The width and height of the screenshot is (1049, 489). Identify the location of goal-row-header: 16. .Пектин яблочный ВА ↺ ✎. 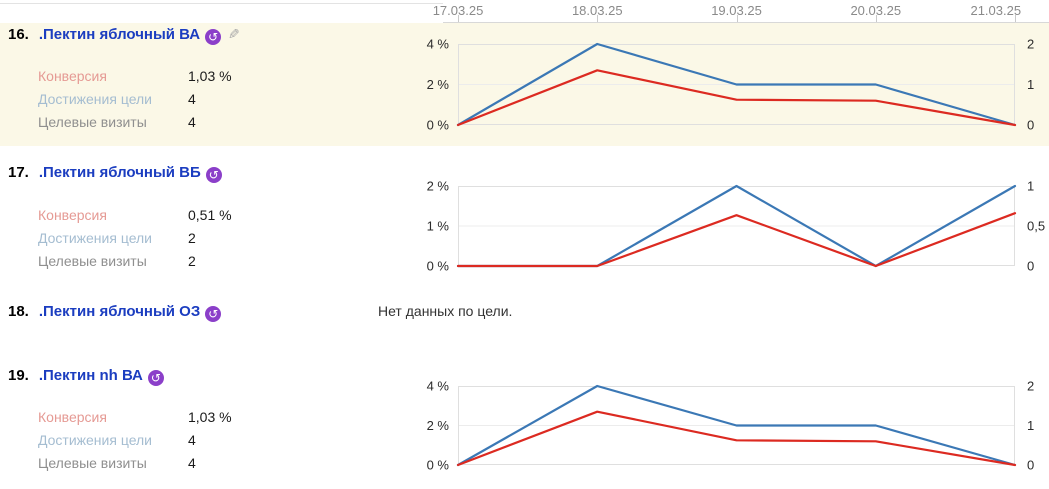
(124, 35).